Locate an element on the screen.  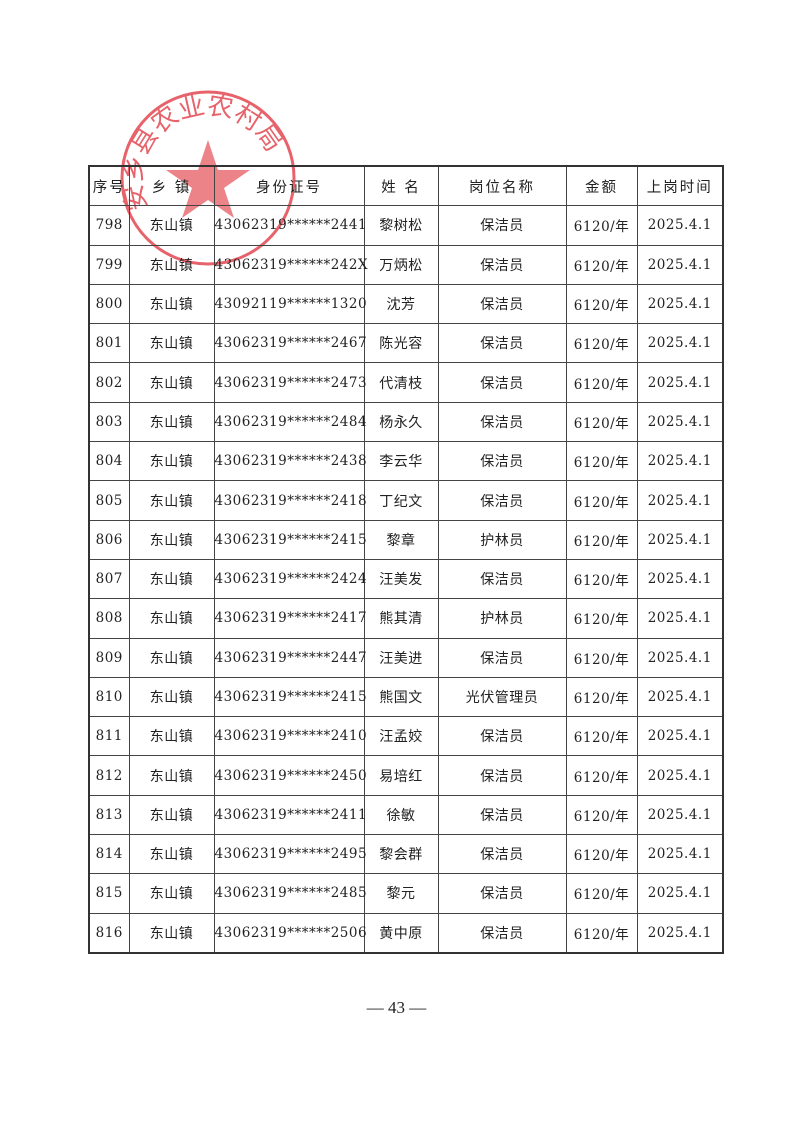
table-cell: 丁纪文 is located at coordinates (401, 500).